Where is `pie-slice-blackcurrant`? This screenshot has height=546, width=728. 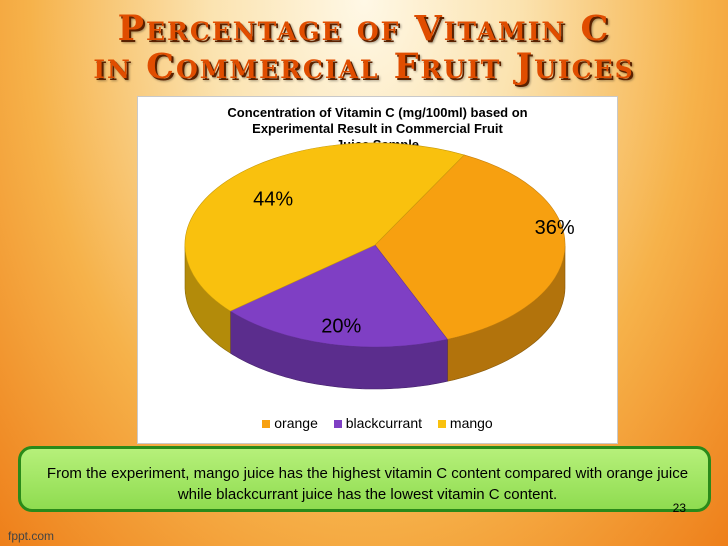 pie-slice-blackcurrant is located at coordinates (338, 296).